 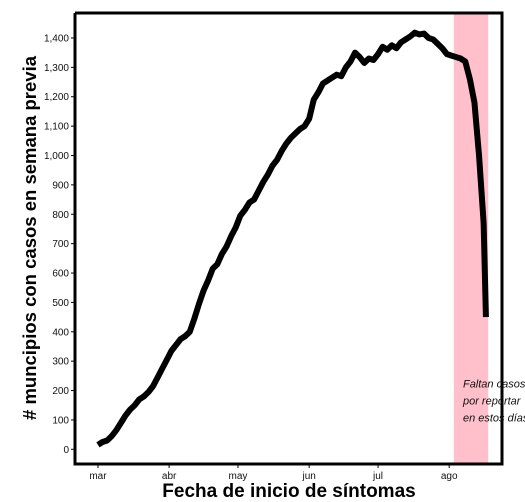 What do you see at coordinates (60, 391) in the screenshot?
I see `y-tick-label: 200` at bounding box center [60, 391].